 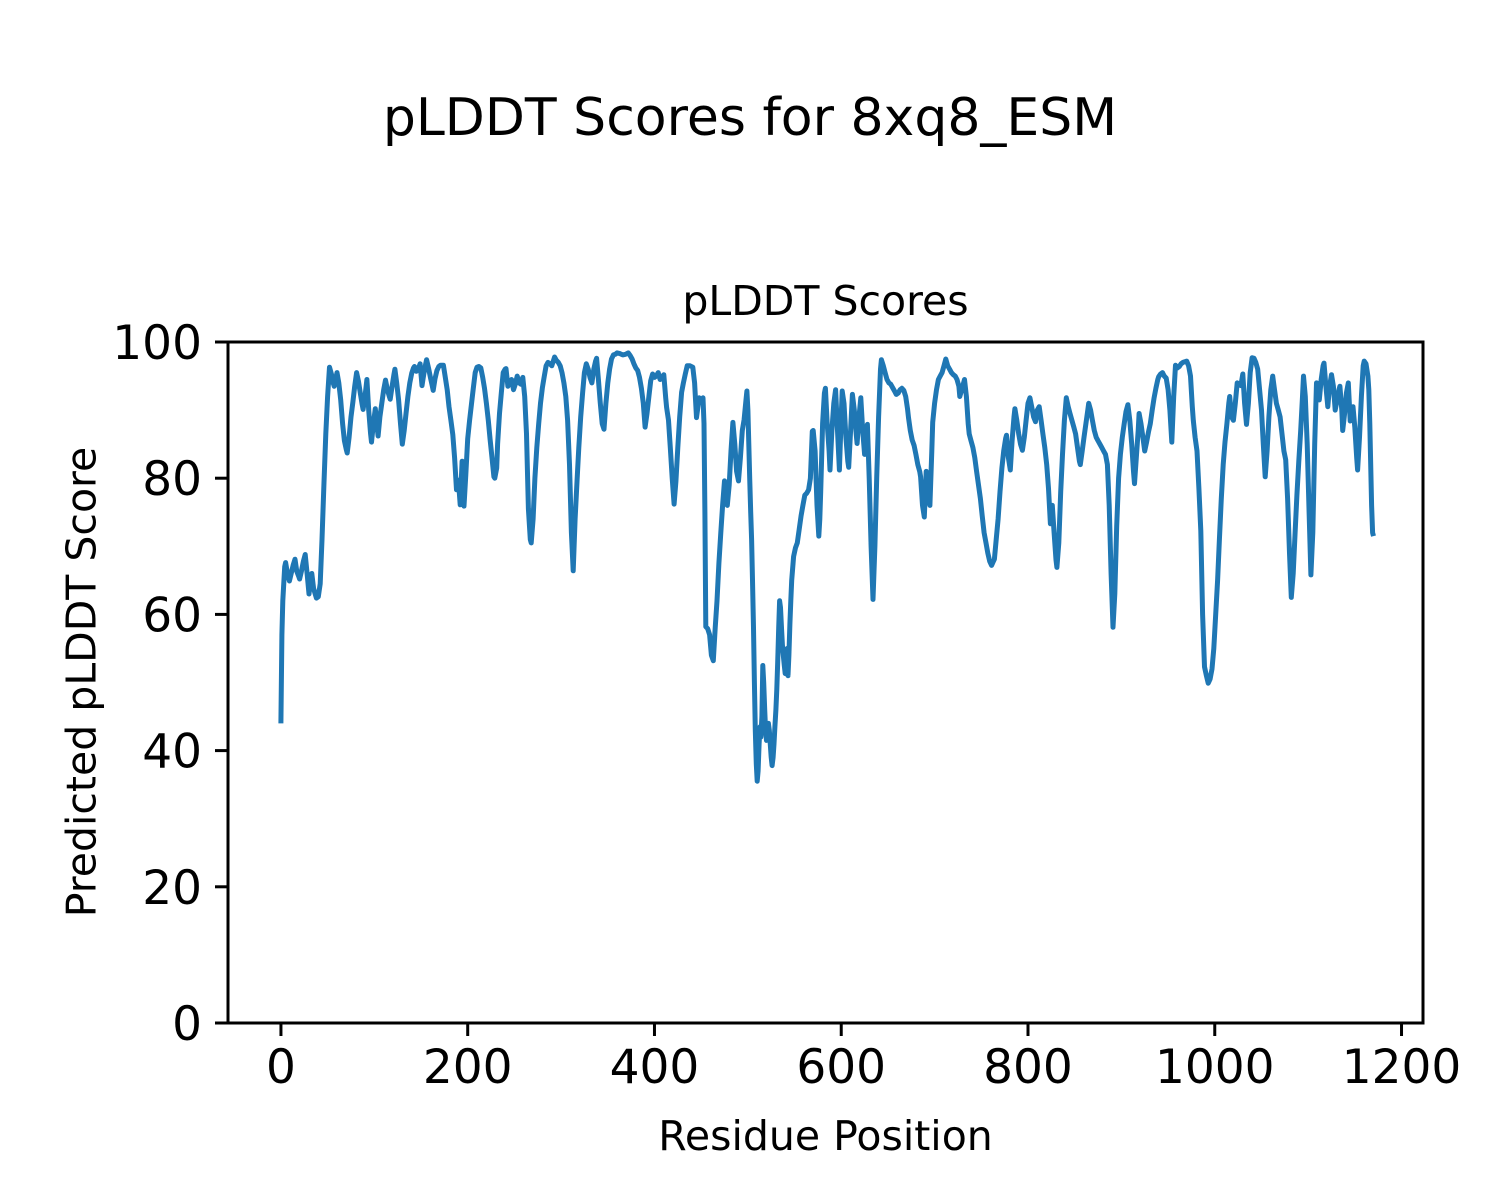 I want to click on y-tick-label: 100, so click(x=157, y=343).